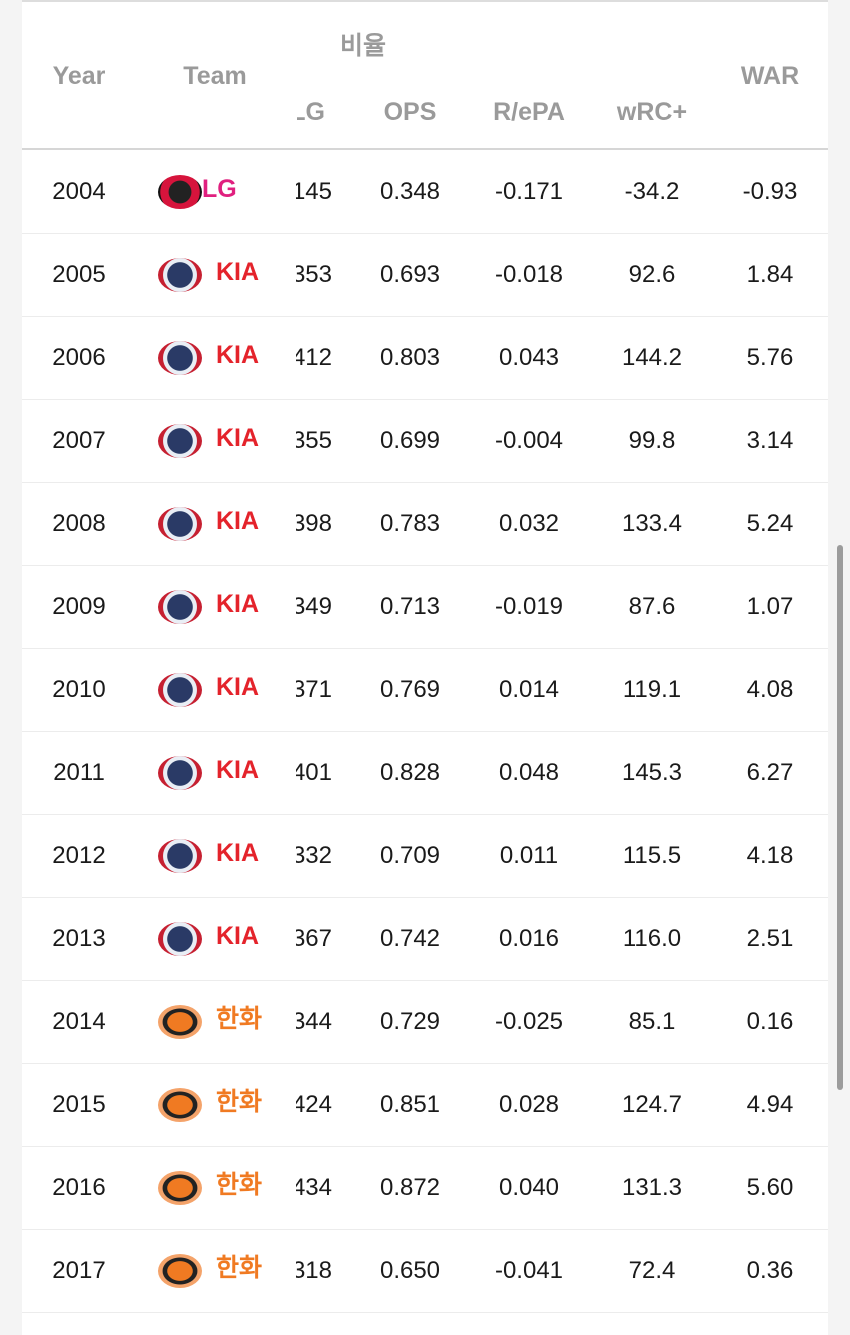  What do you see at coordinates (314, 357) in the screenshot?
I see `cell-slg-text: 412` at bounding box center [314, 357].